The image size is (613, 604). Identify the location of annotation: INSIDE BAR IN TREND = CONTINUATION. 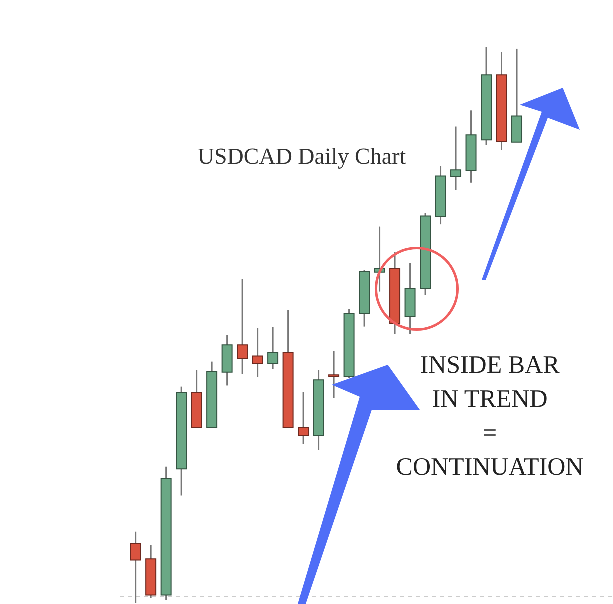
(490, 416).